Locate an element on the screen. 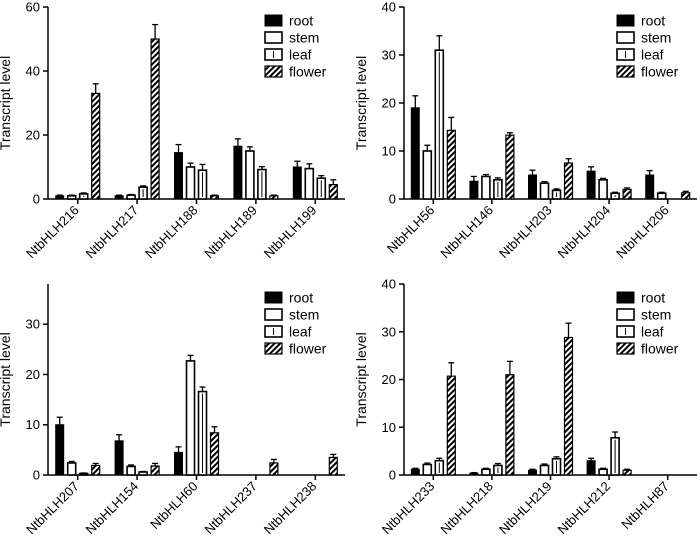 The image size is (700, 549). x-tick-label: NtbHLH238 is located at coordinates (290, 508).